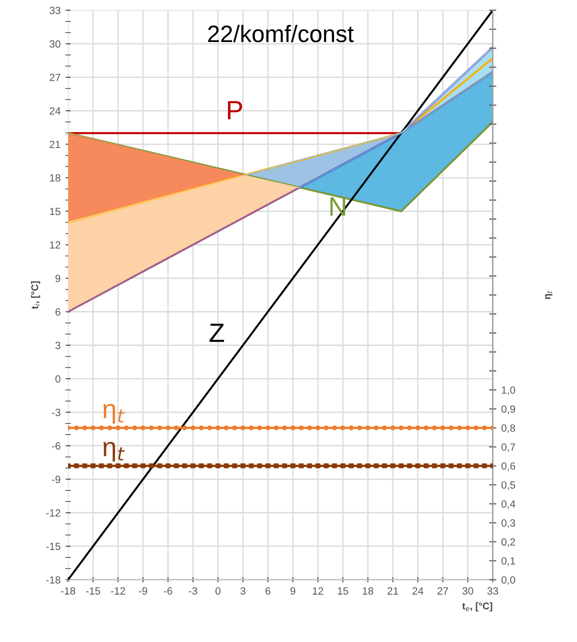  I want to click on y-tick-label: 0, so click(57, 379).